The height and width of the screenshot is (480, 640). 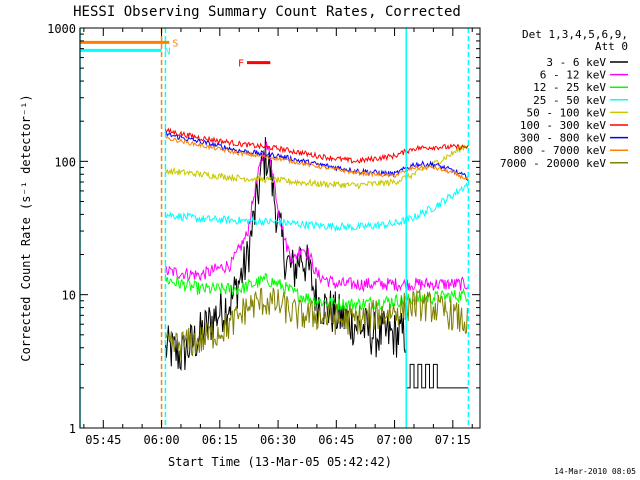 What do you see at coordinates (595, 471) in the screenshot?
I see `timestamp: 14-Mar-2010 08:05` at bounding box center [595, 471].